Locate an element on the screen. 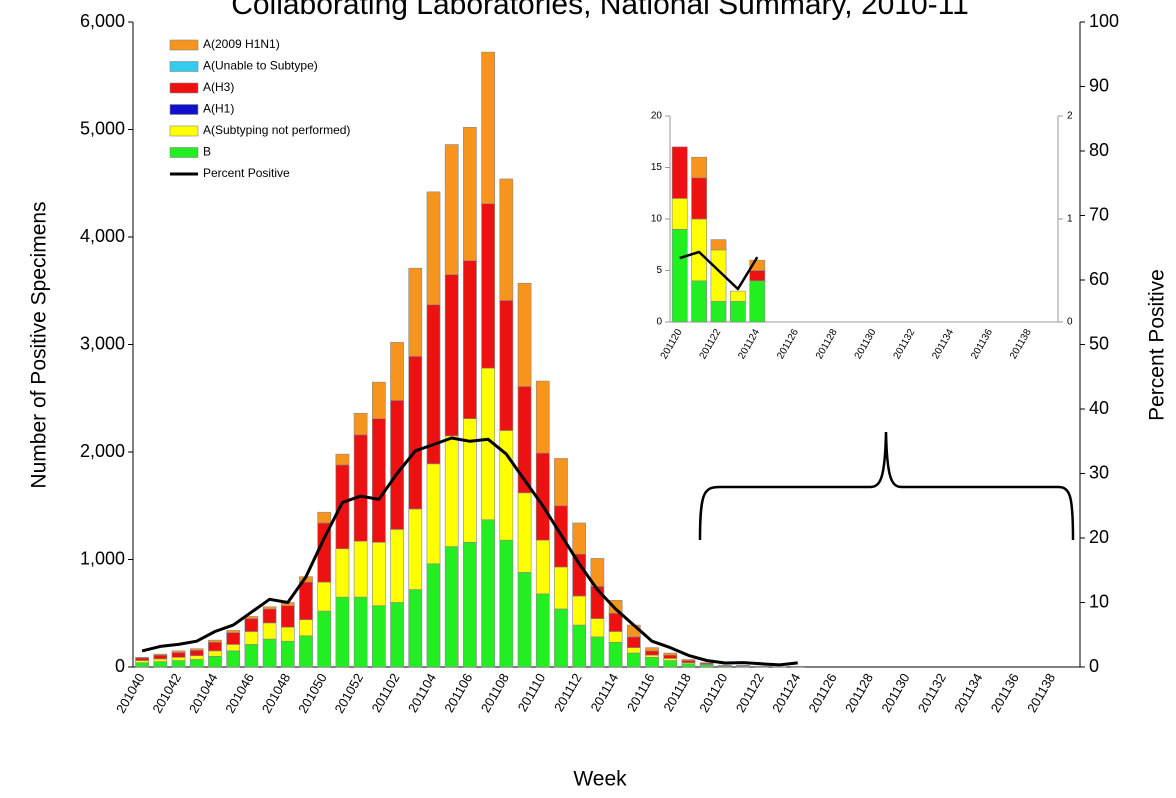 The image size is (1176, 798). x-tick-label: 201120 is located at coordinates (713, 693).